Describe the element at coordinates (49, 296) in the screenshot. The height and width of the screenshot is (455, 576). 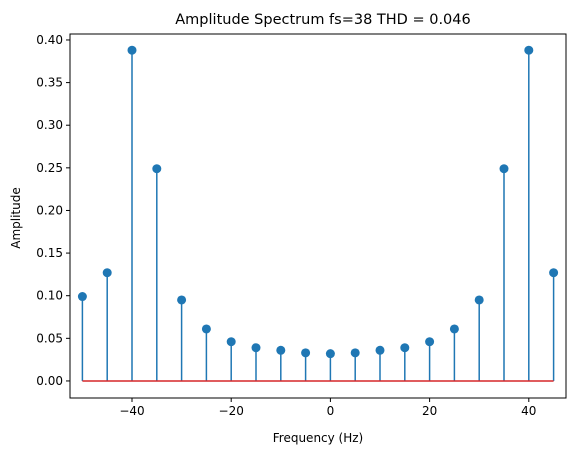
I see `y-tick-label: 0.10` at that location.